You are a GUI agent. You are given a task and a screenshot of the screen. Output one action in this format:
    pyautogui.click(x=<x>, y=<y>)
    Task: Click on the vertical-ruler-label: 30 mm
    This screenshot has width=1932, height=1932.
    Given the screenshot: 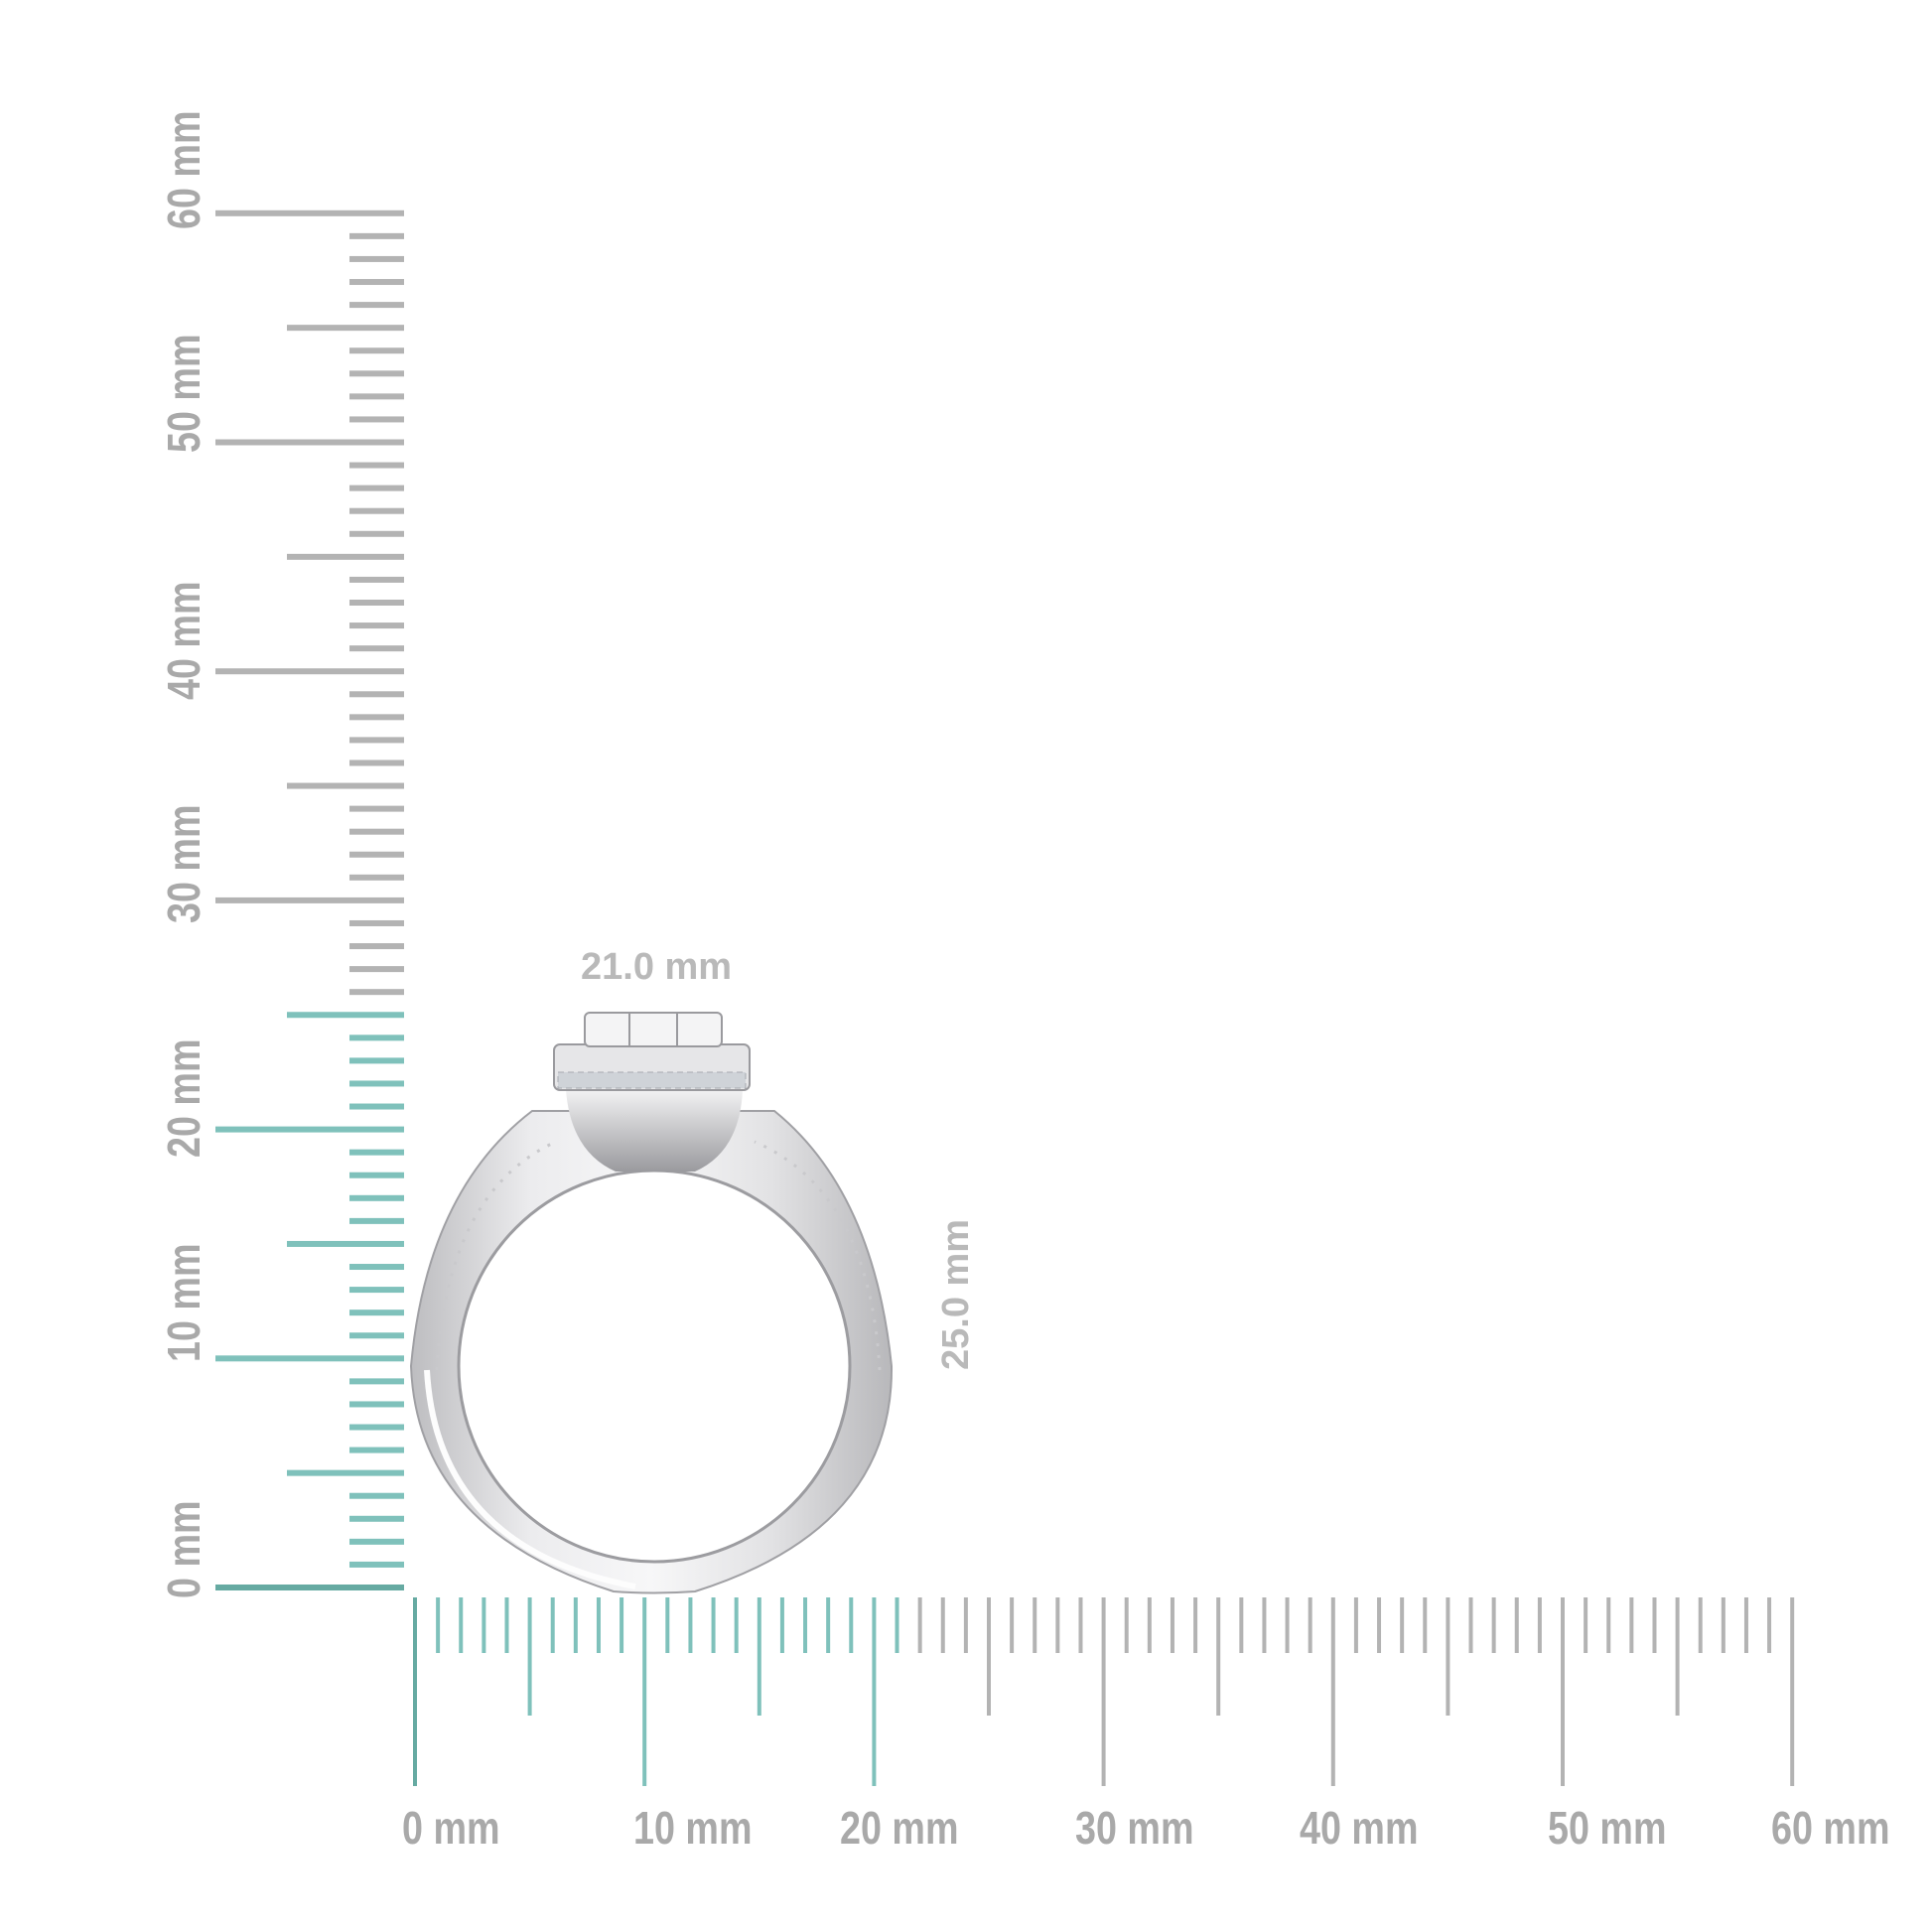 What is the action you would take?
    pyautogui.click(x=183, y=864)
    